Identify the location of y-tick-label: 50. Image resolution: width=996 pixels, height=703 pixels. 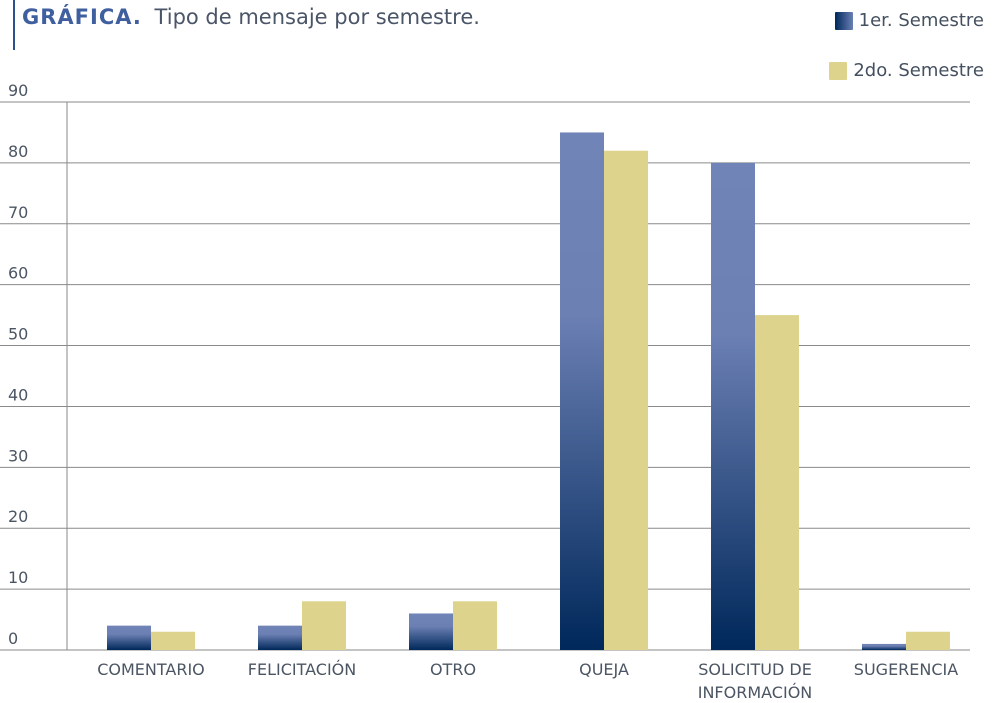
(18, 334).